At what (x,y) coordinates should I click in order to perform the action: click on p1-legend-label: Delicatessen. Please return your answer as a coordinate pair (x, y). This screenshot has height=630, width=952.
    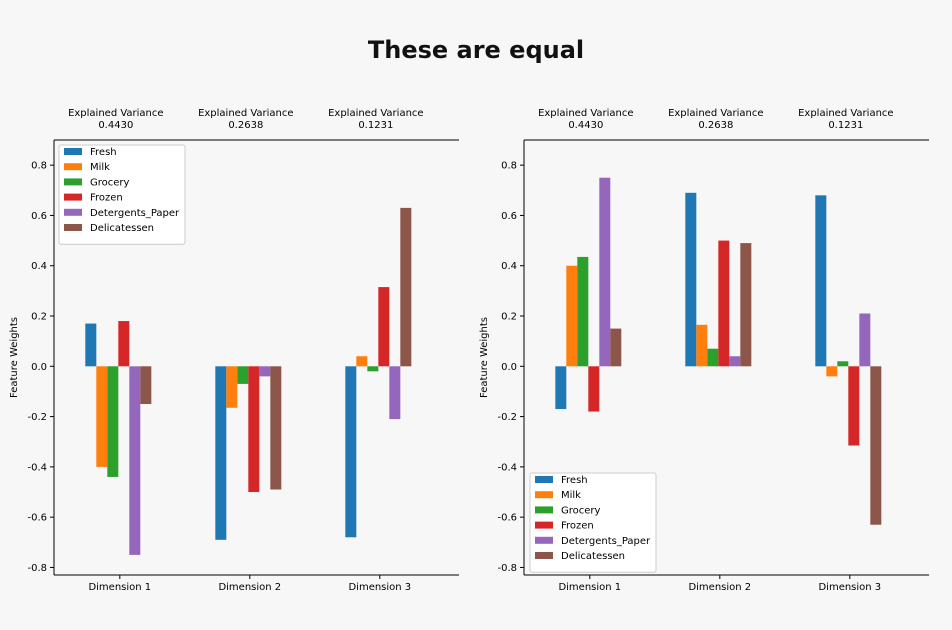
    Looking at the image, I should click on (122, 228).